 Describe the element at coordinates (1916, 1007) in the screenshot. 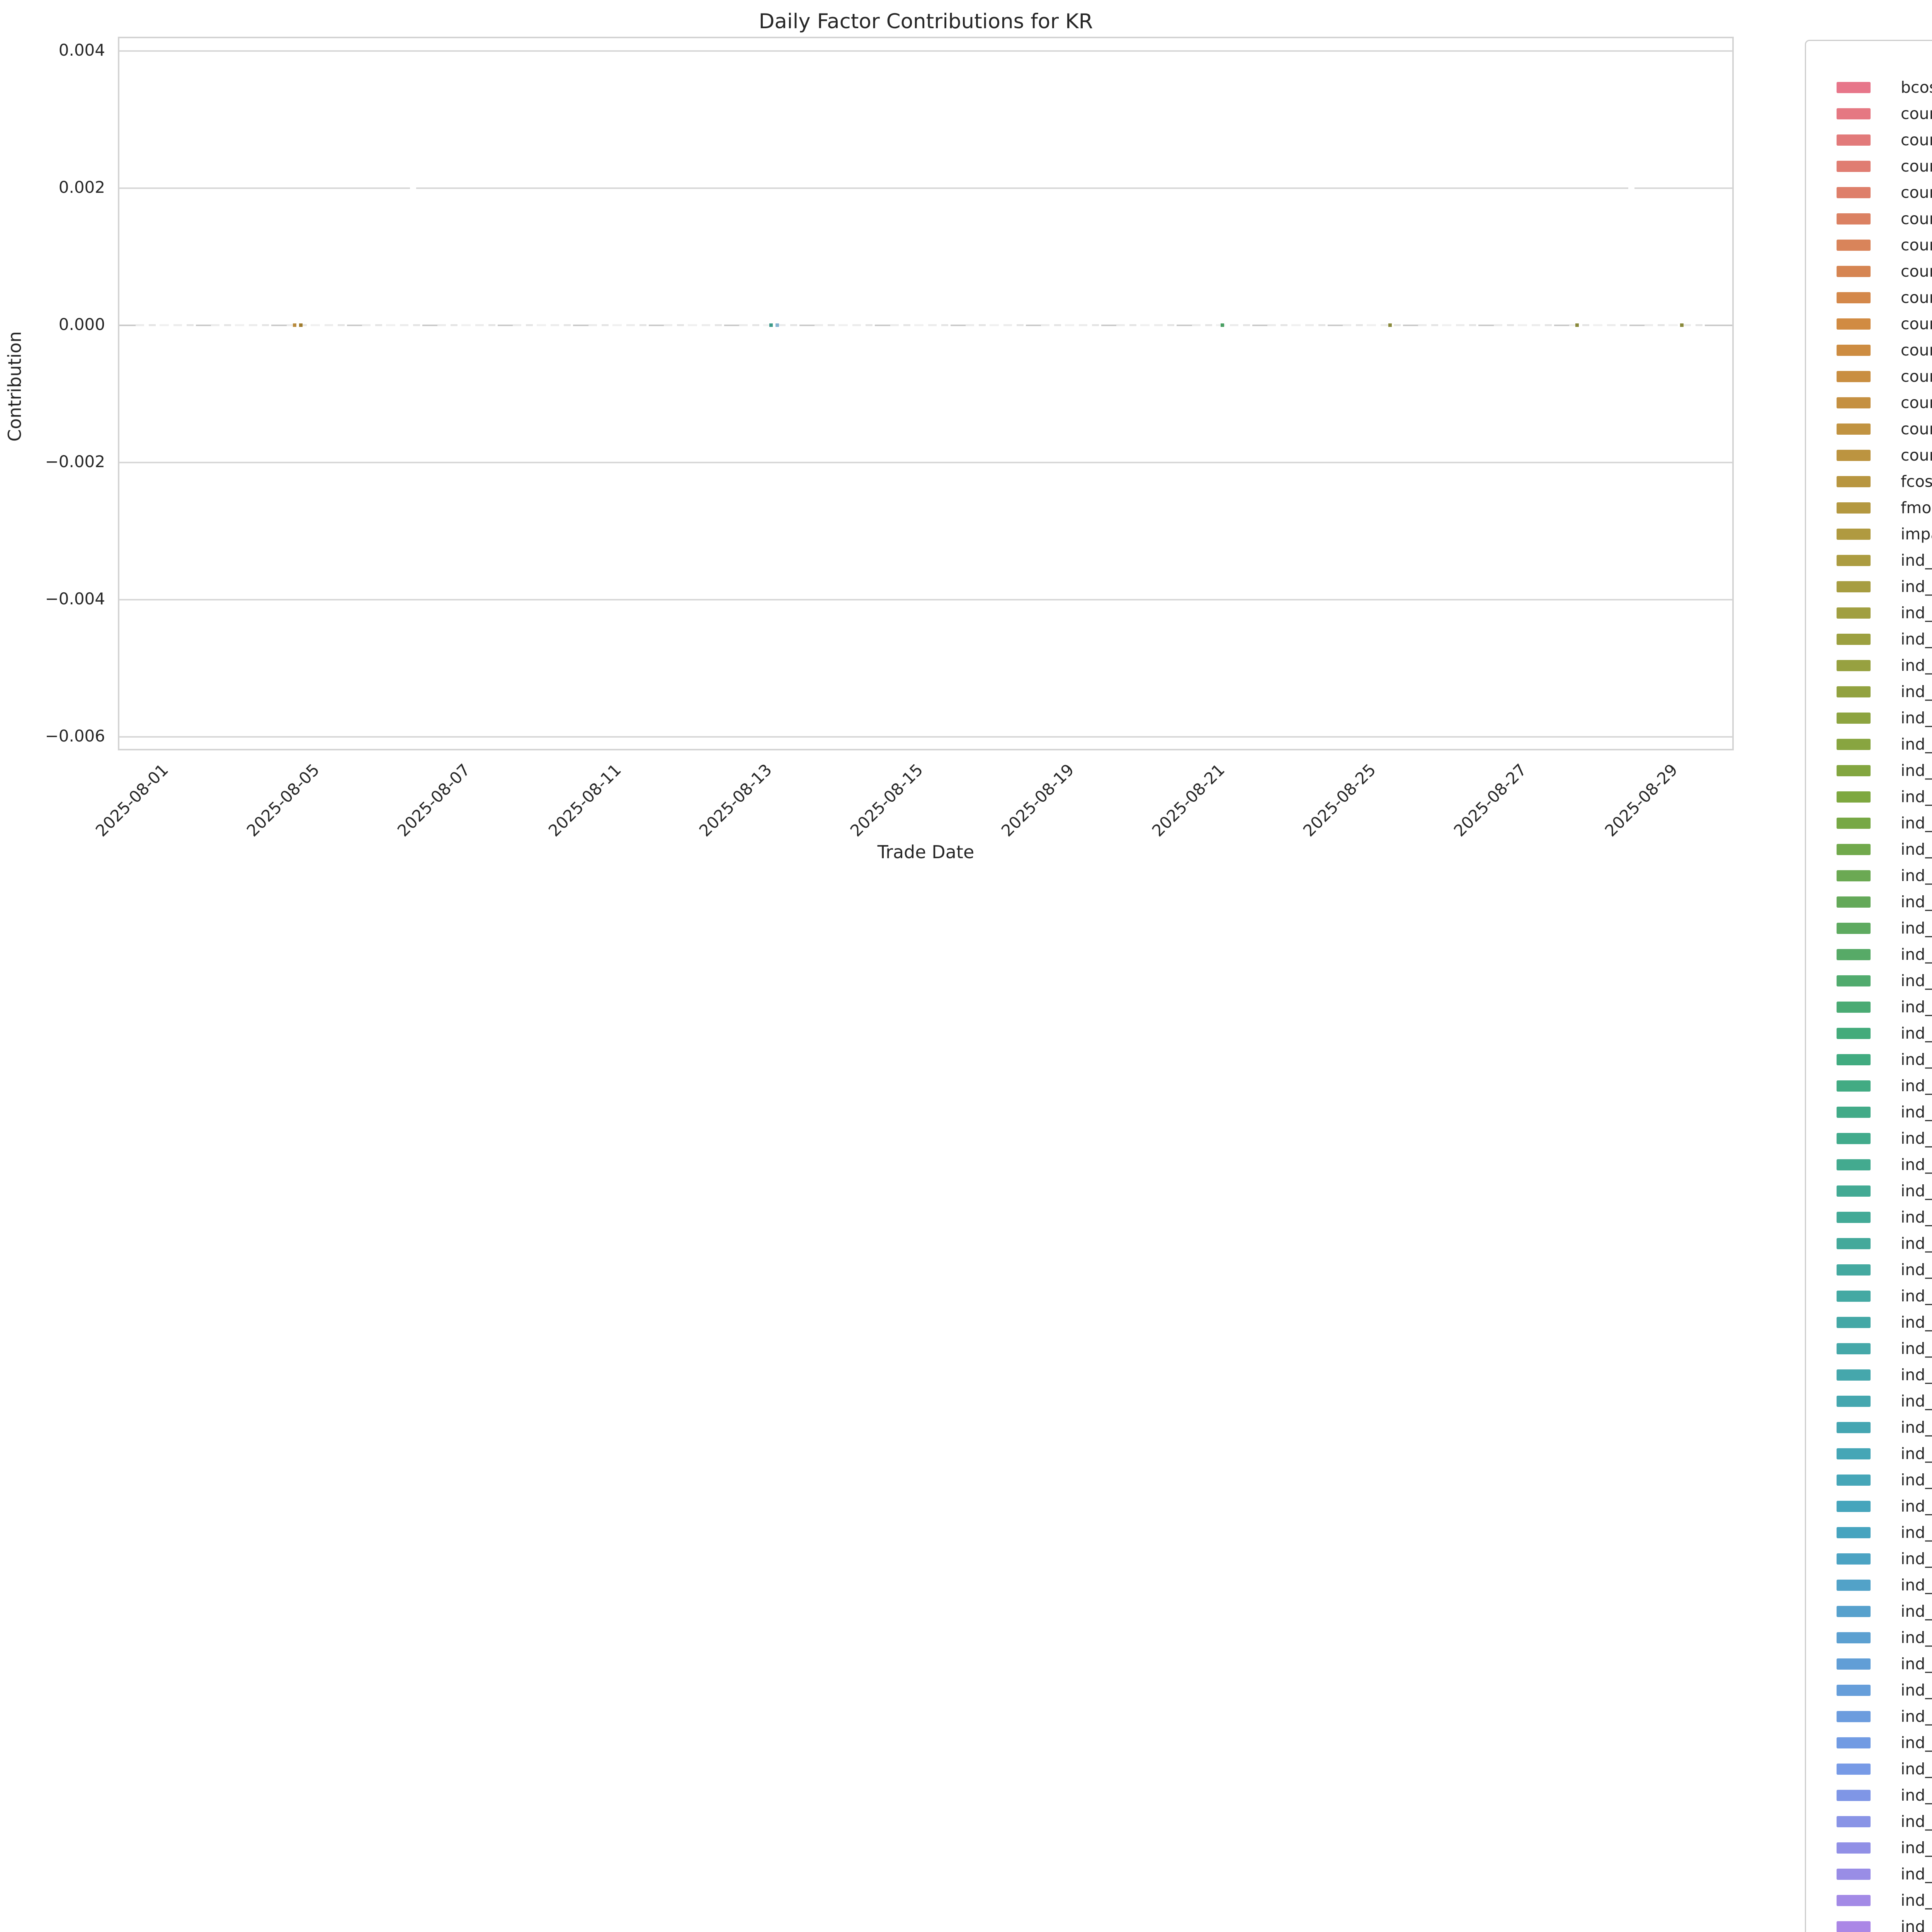

I see `legend-item-label: ind_fintech` at that location.